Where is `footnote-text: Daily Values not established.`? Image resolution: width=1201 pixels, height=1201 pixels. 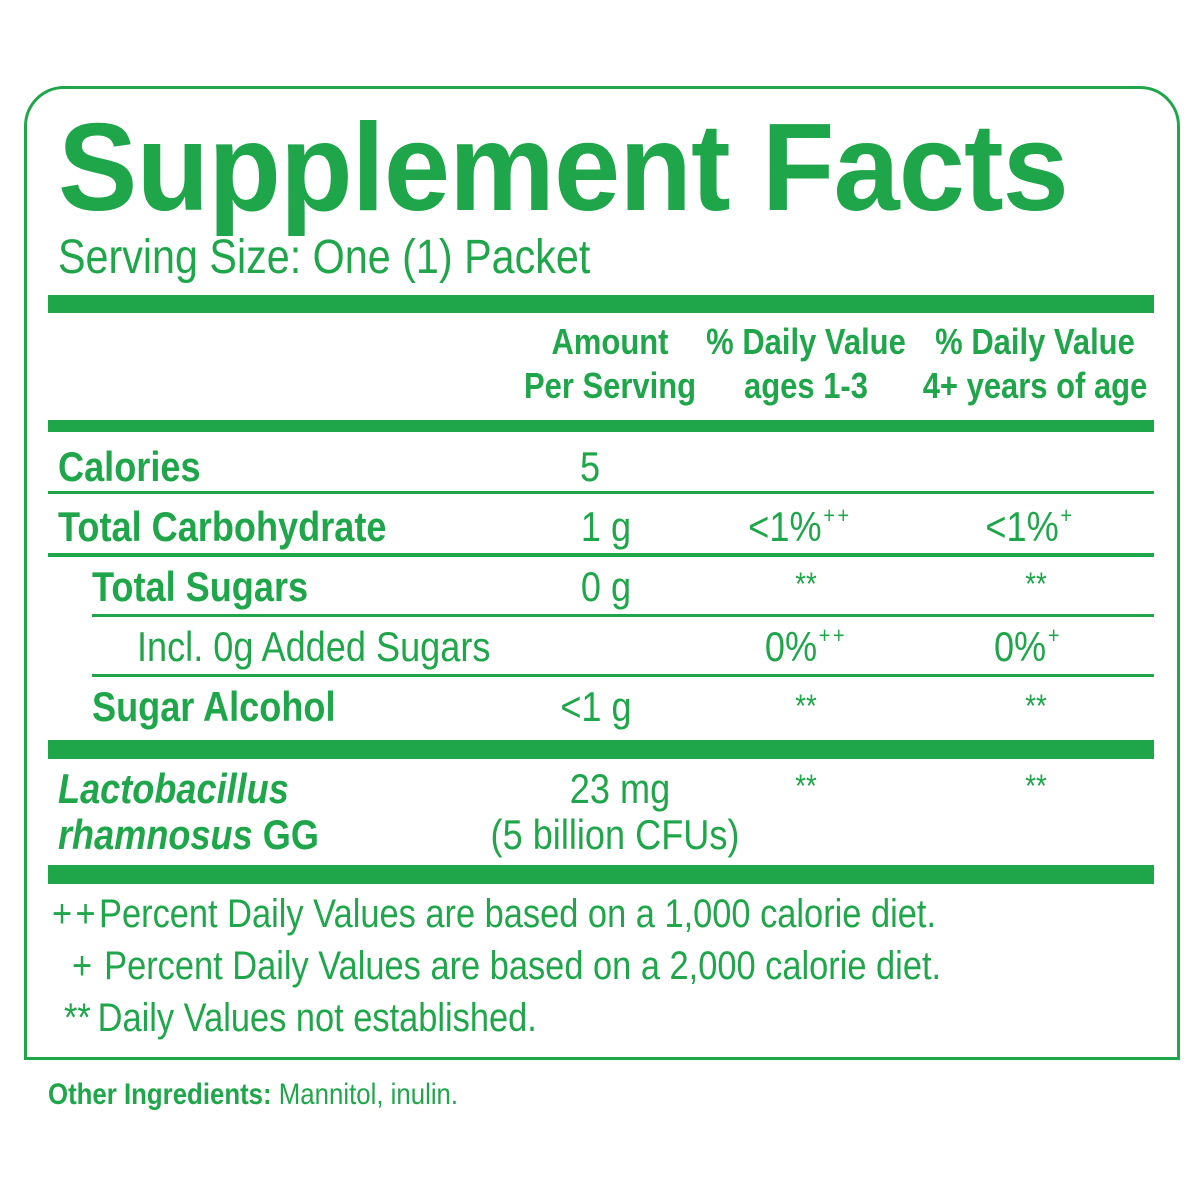 footnote-text: Daily Values not established. is located at coordinates (317, 1018).